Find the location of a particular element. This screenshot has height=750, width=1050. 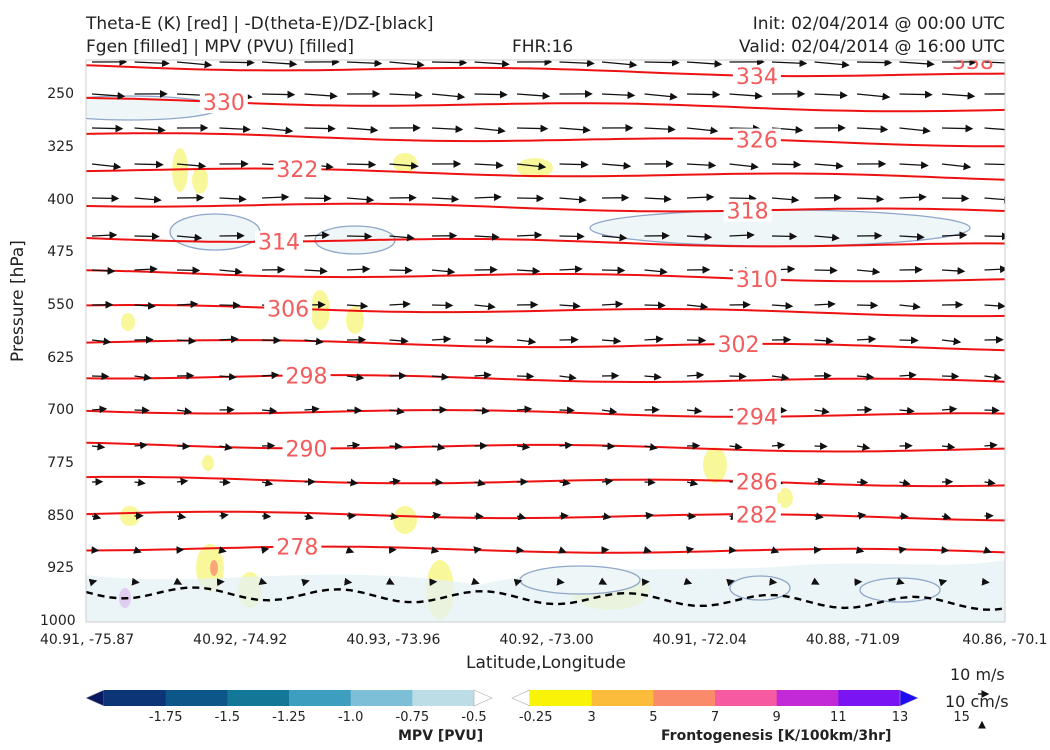

colorbar-tick: -0.75 is located at coordinates (412, 717).